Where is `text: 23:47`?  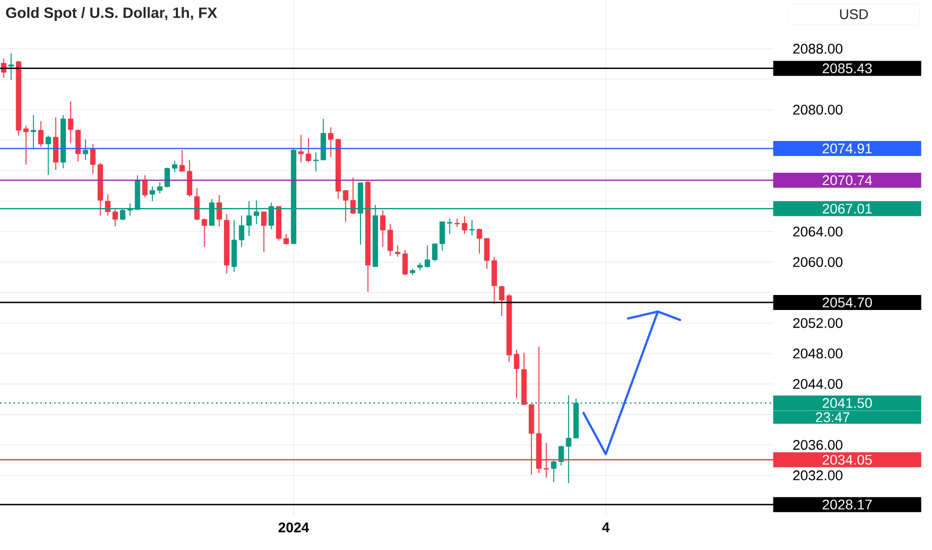
text: 23:47 is located at coordinates (833, 417).